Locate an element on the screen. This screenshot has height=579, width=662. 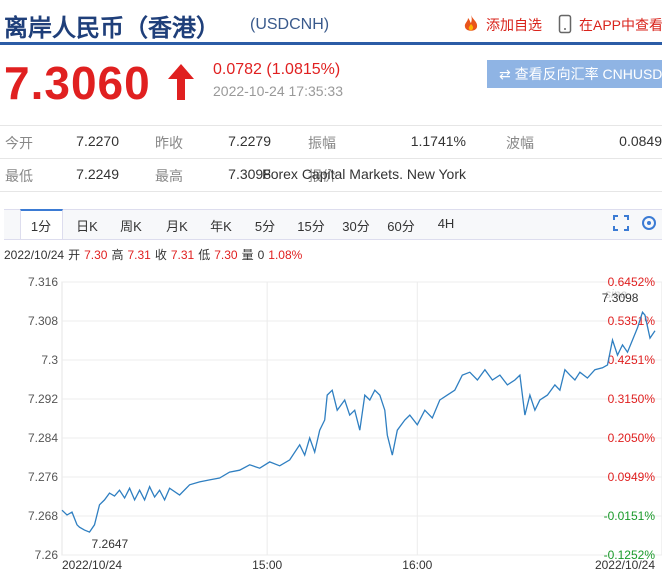
y-tick-label: 7.26 is located at coordinates (47, 555).